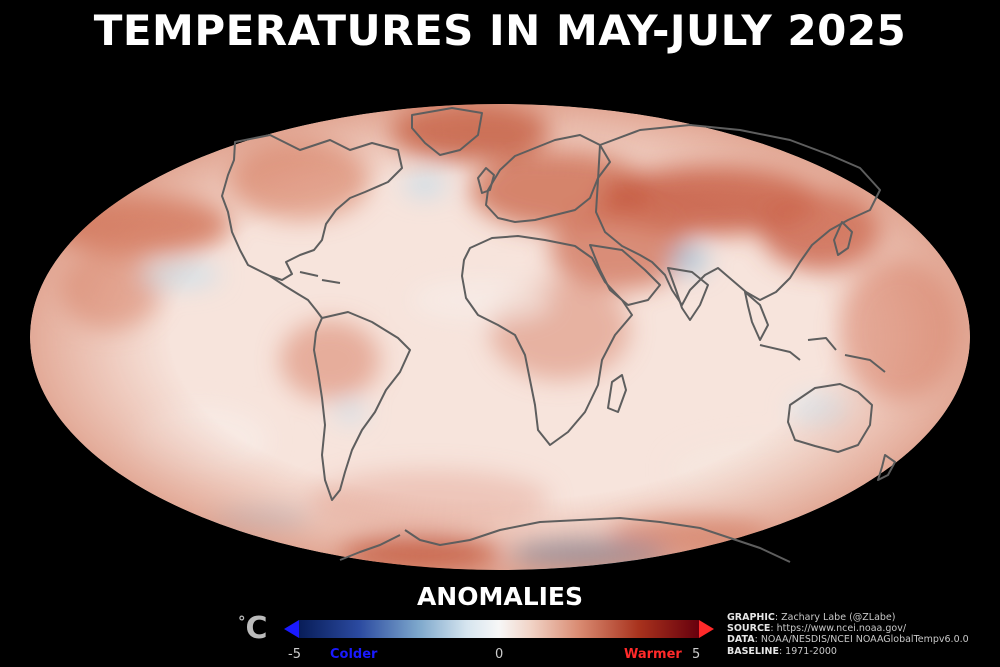 The height and width of the screenshot is (667, 1000). What do you see at coordinates (362, 406) in the screenshot?
I see `coastline-south-america` at bounding box center [362, 406].